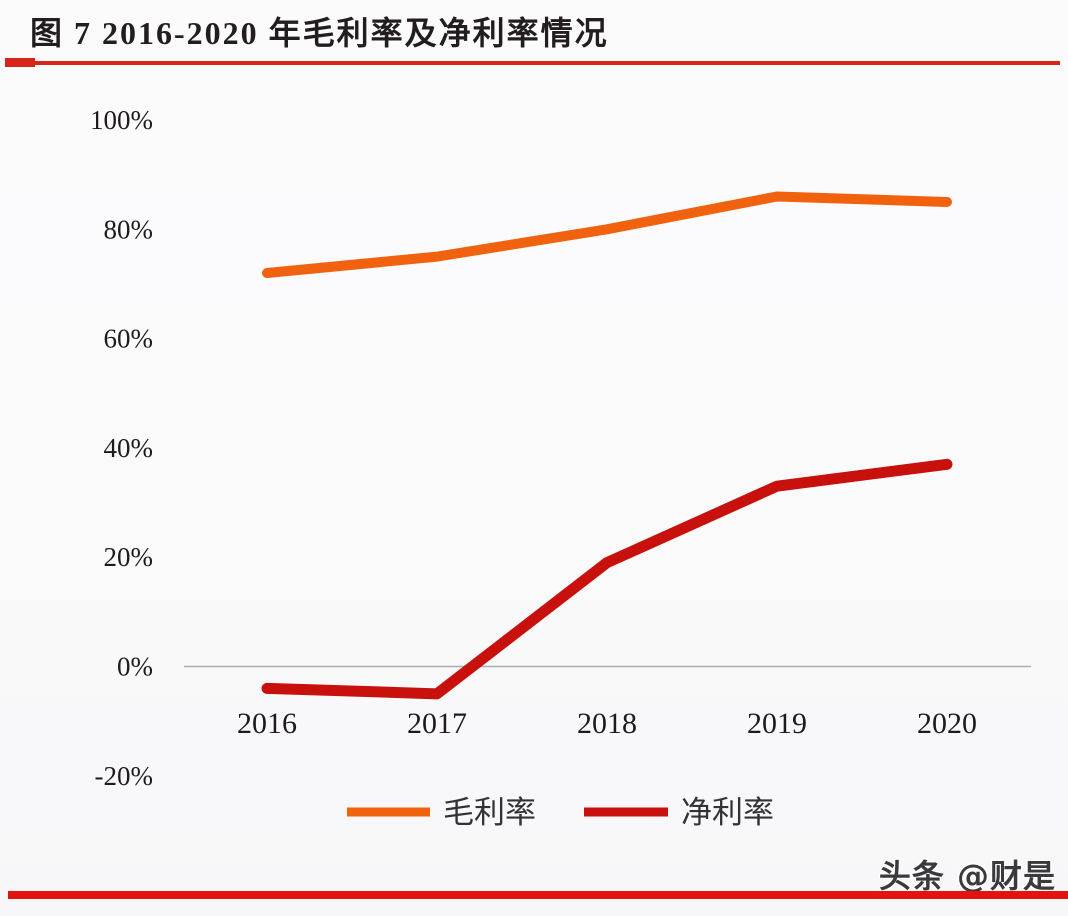 This screenshot has width=1068, height=916. Describe the element at coordinates (129, 229) in the screenshot. I see `y-axis-tick: 80%` at that location.